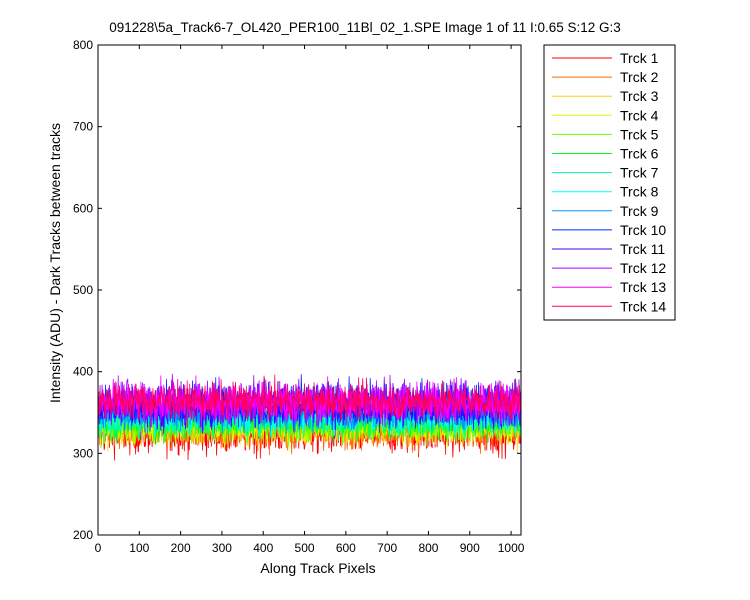 The image size is (750, 600). Describe the element at coordinates (346, 548) in the screenshot. I see `x-tick-label: 600` at that location.